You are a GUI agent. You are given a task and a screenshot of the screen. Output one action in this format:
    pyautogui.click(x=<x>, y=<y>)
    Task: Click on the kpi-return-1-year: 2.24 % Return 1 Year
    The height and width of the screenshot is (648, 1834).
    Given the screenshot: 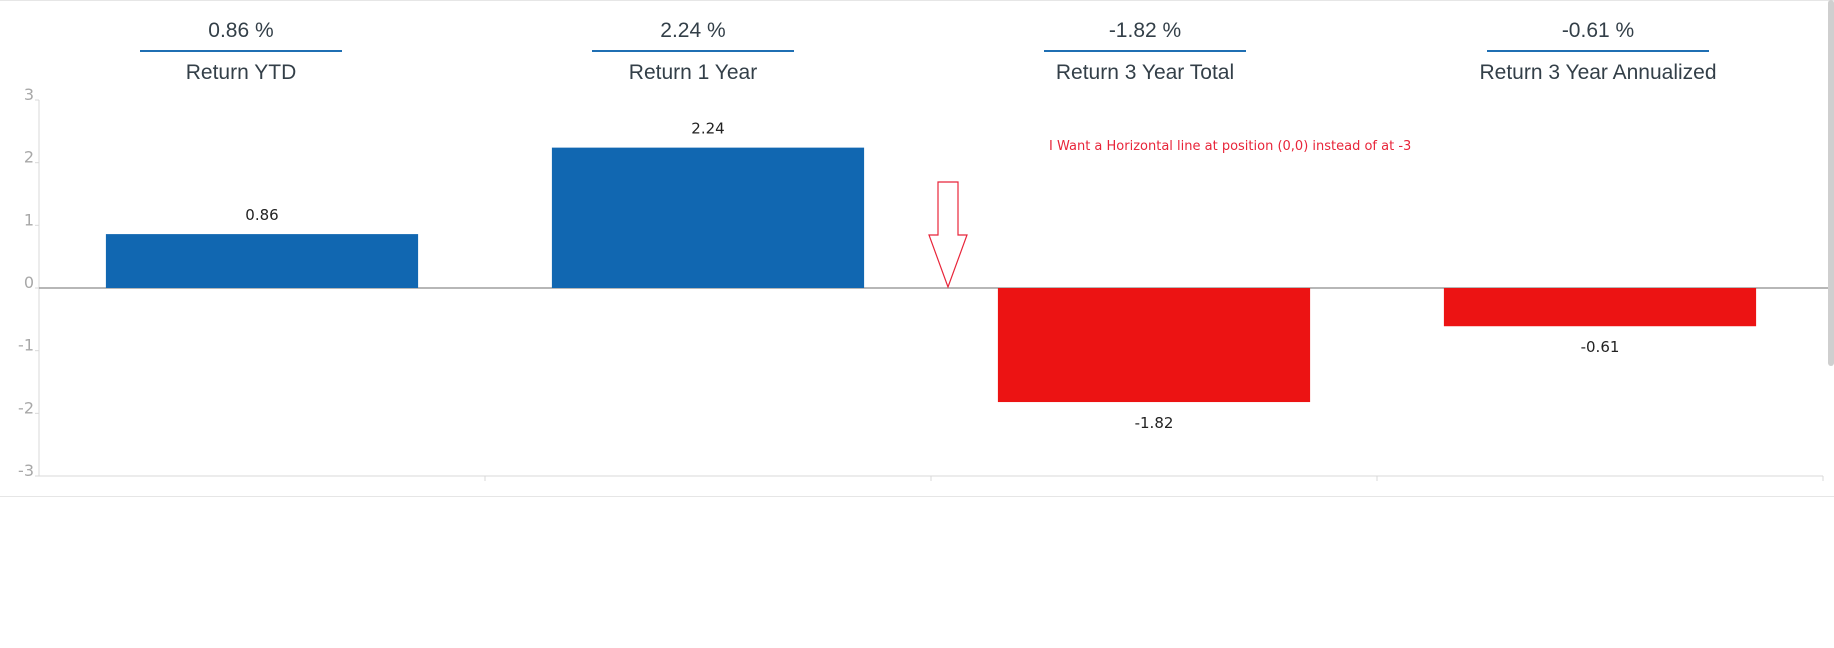 What is the action you would take?
    pyautogui.click(x=693, y=52)
    